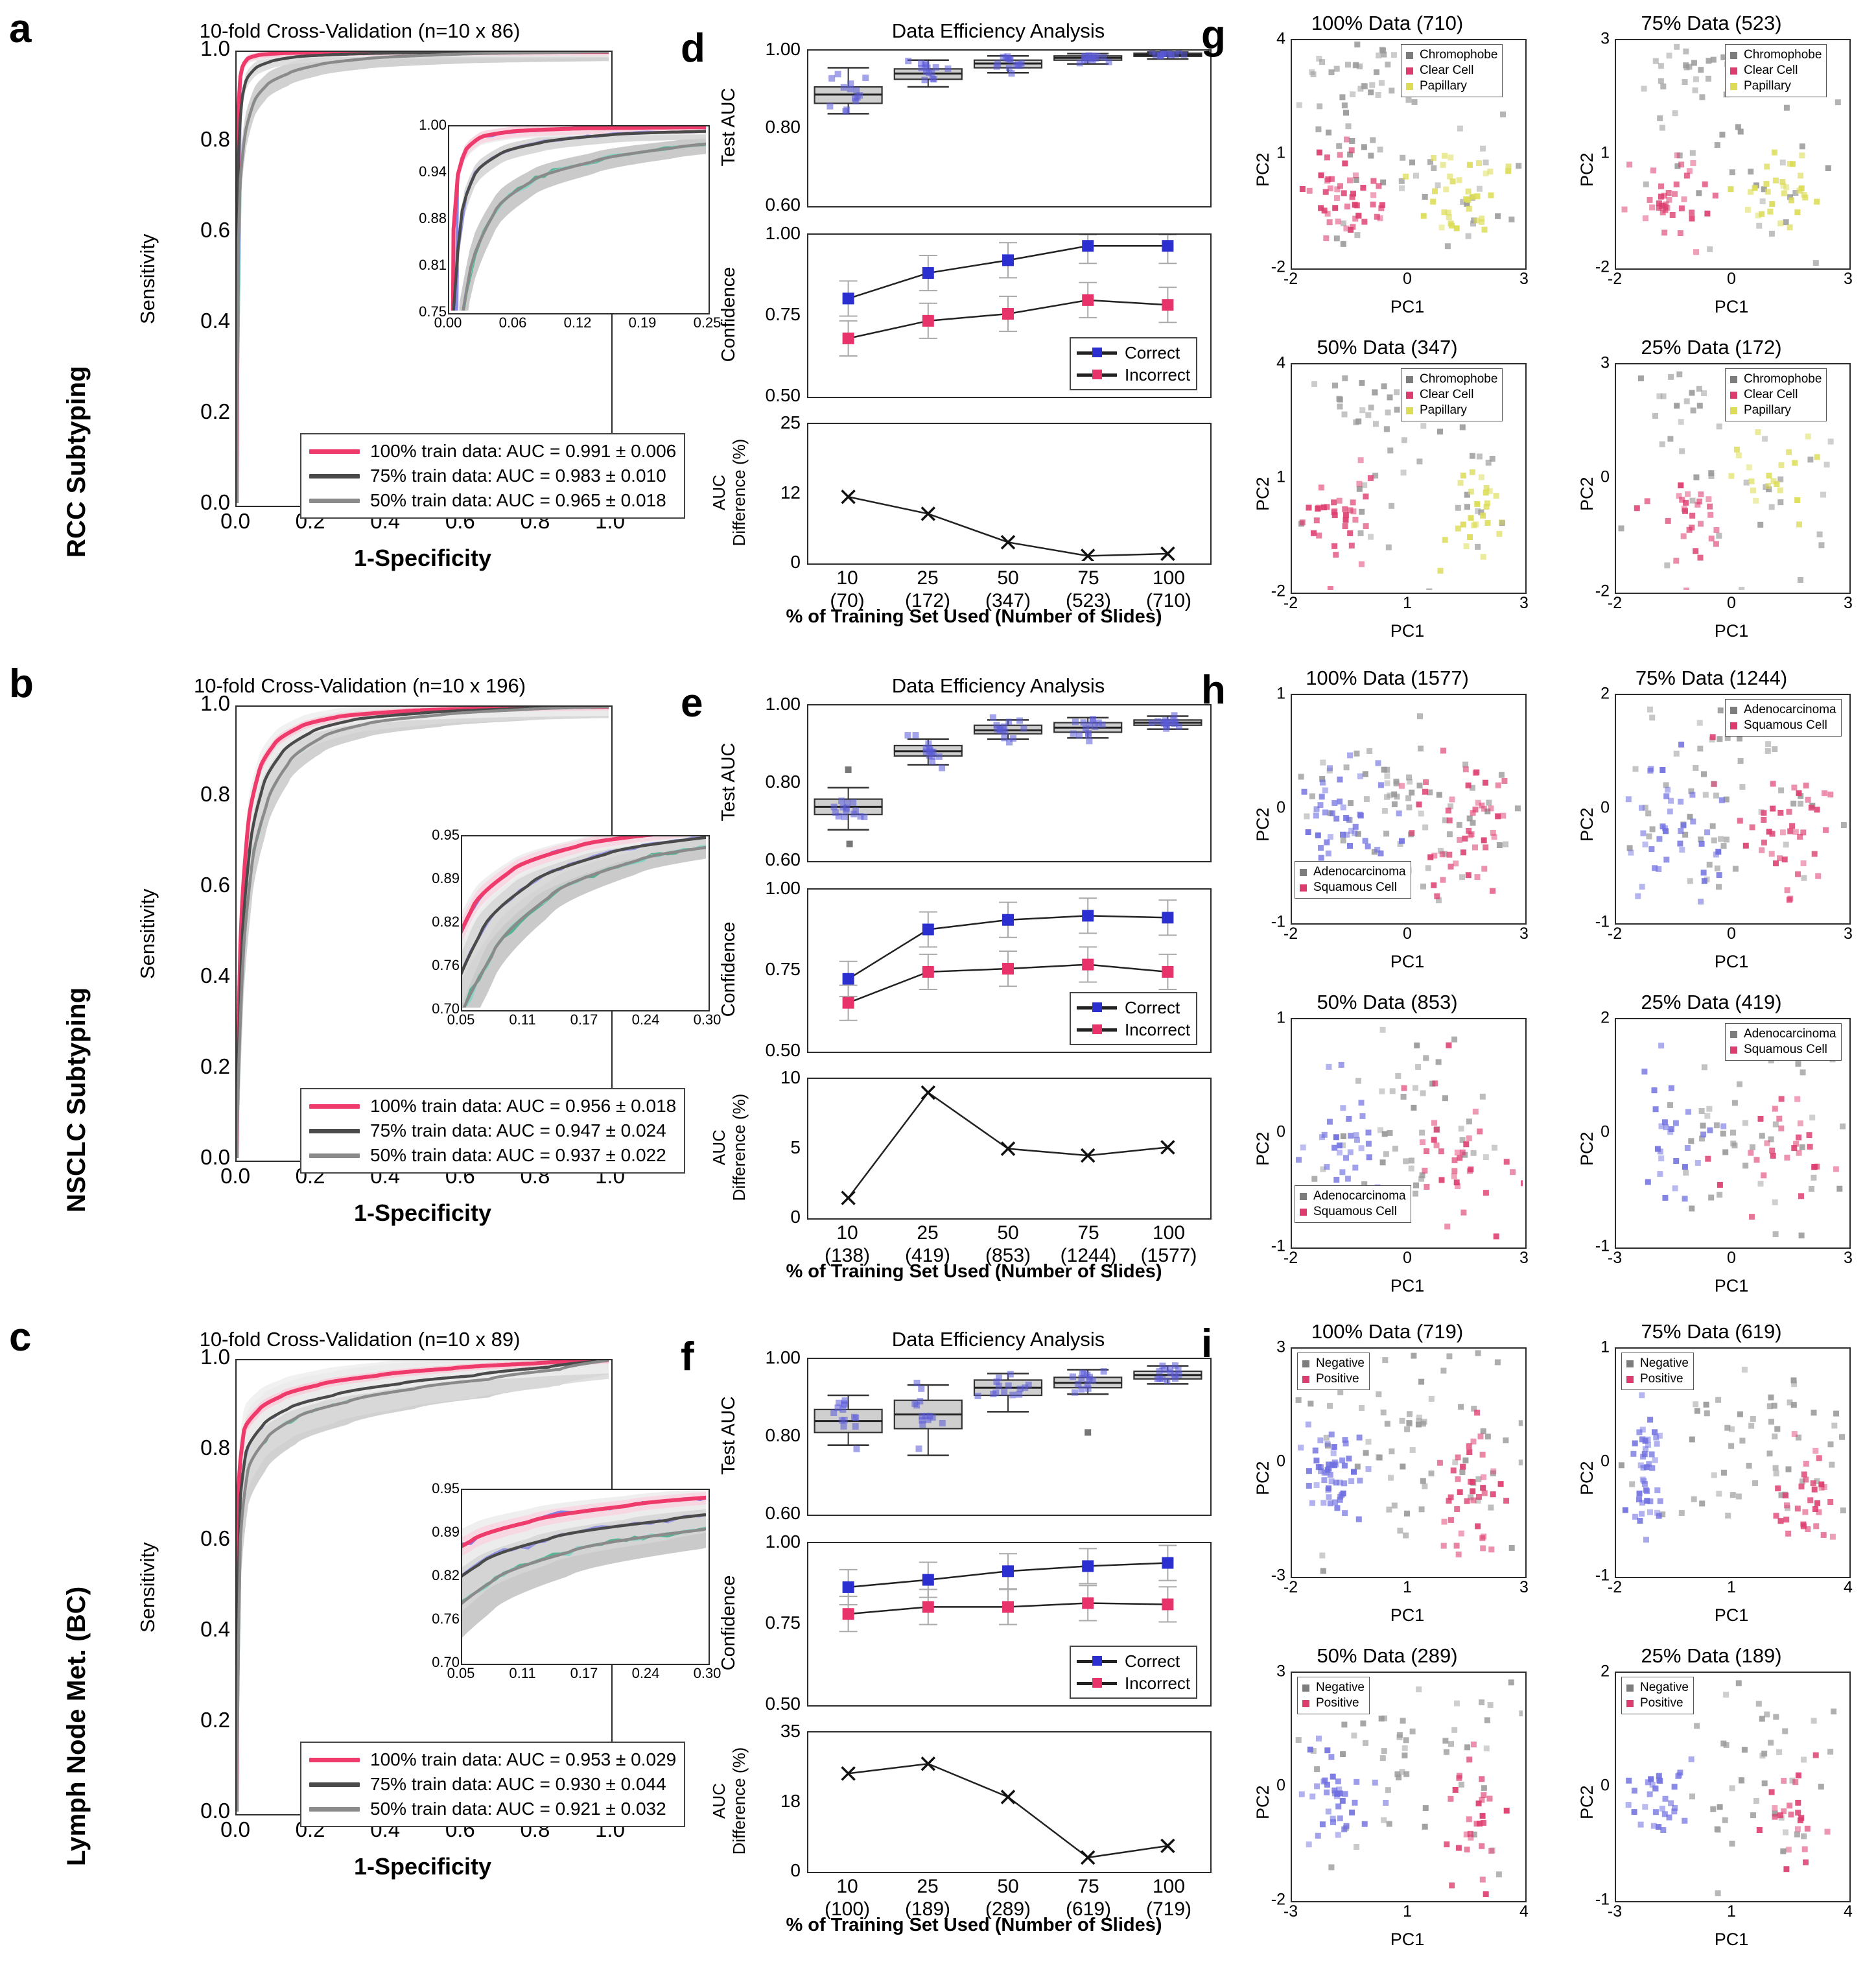  I want to click on de-x-tick-slides-1: (419), so click(927, 1255).